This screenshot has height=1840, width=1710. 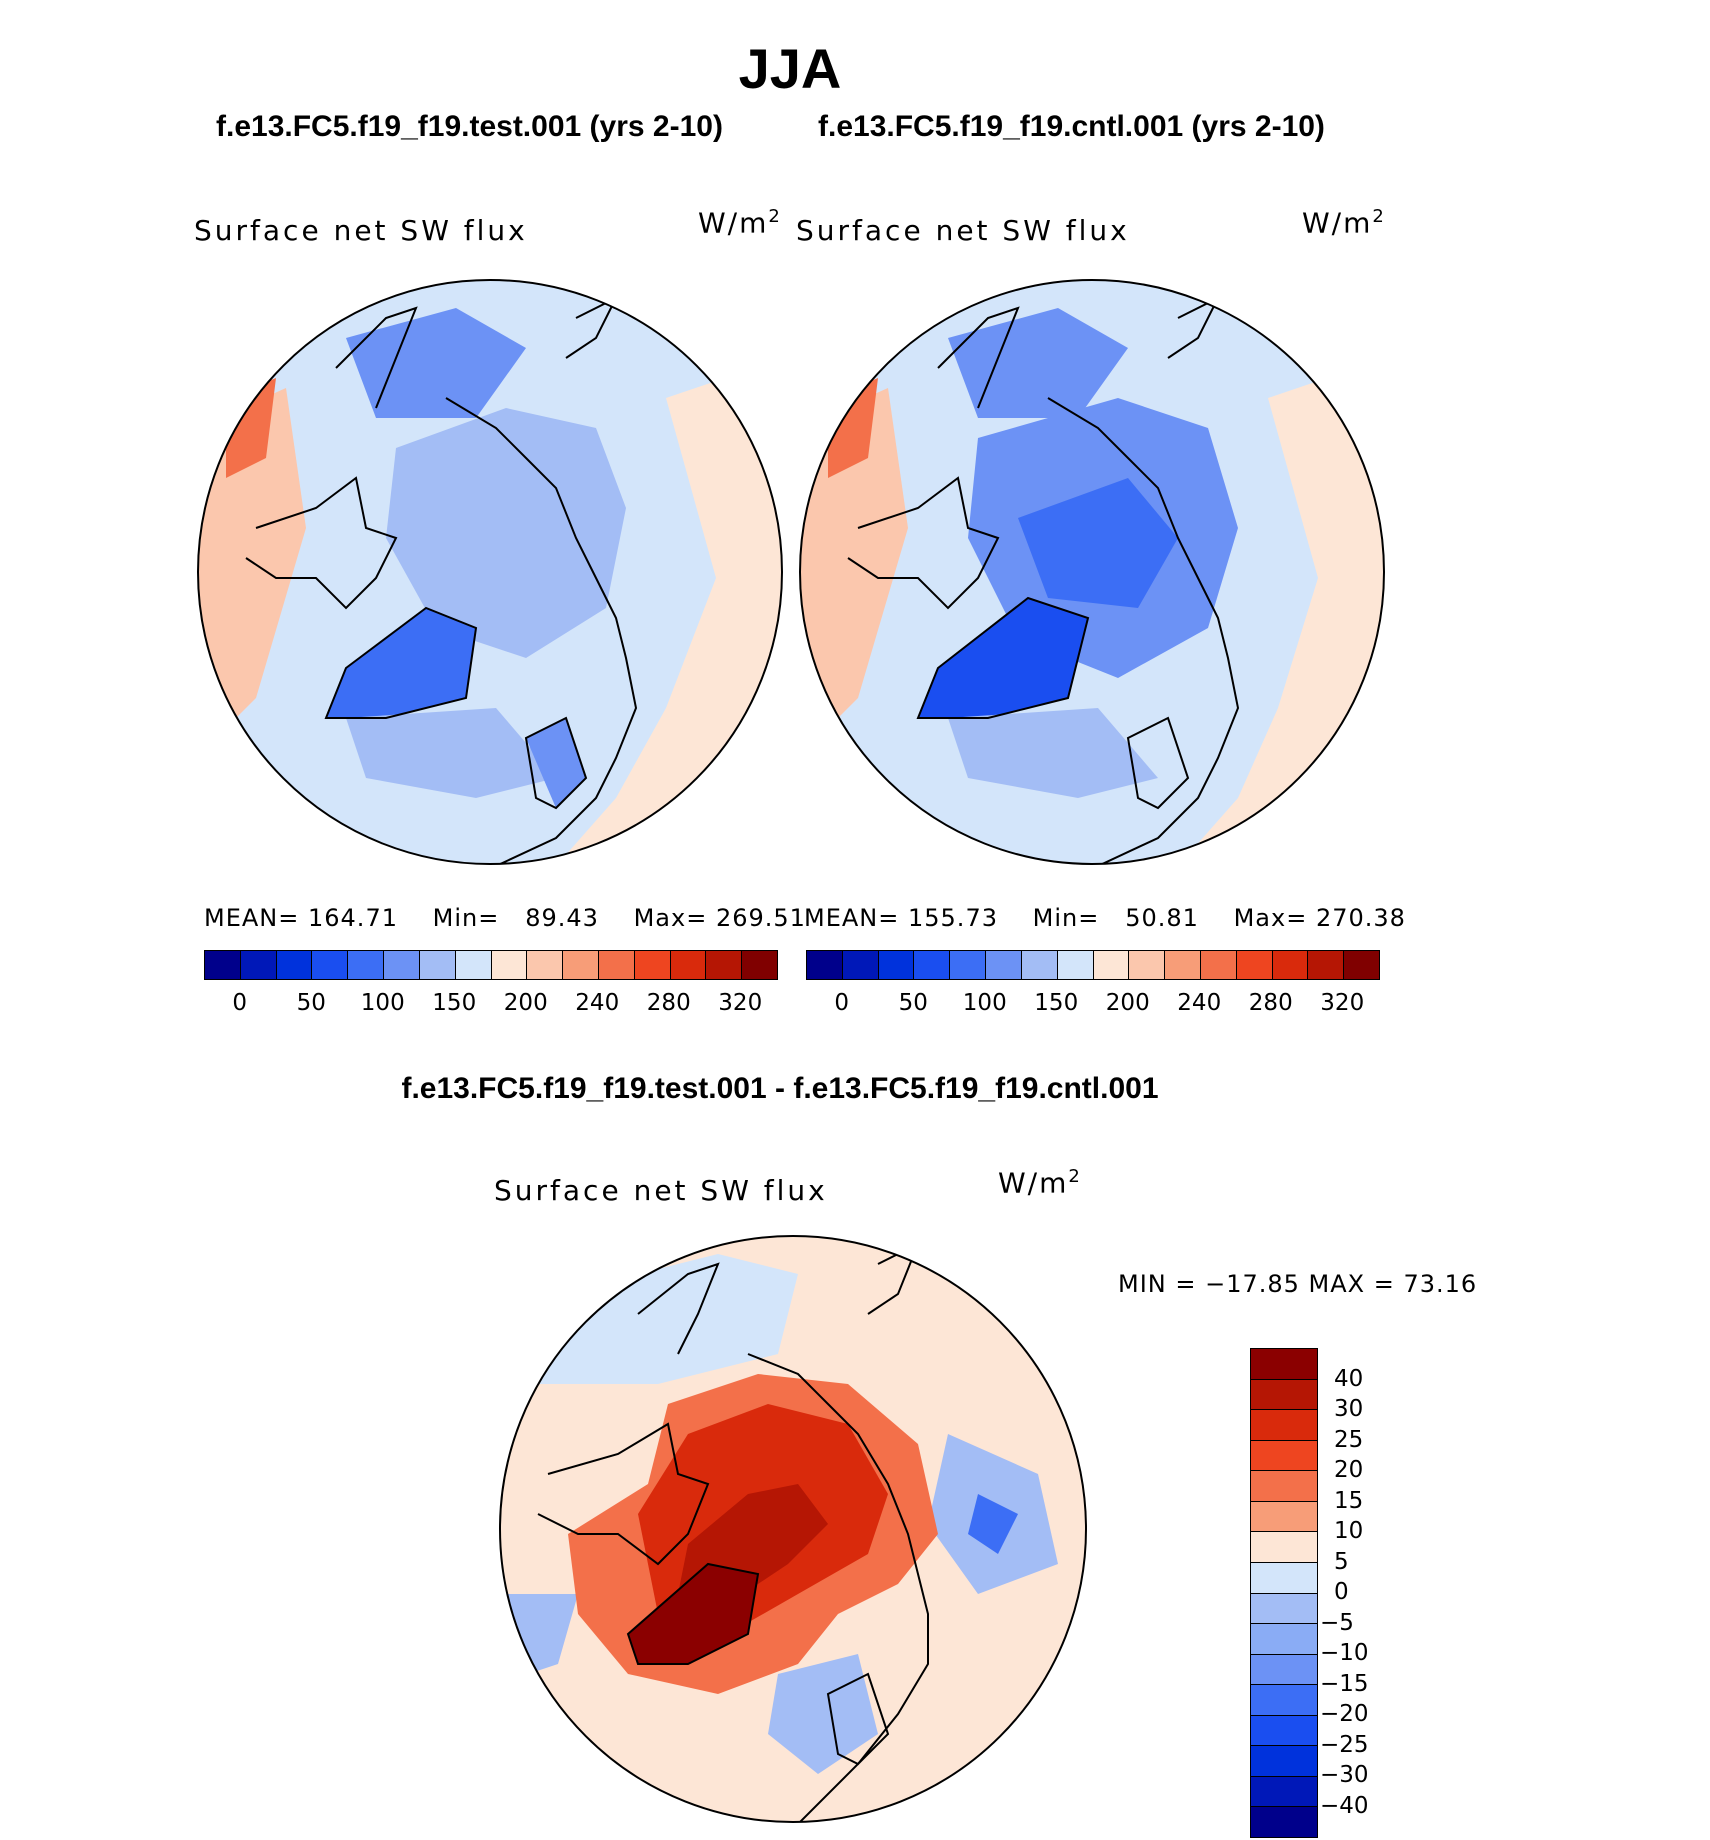 What do you see at coordinates (1162, 918) in the screenshot?
I see `cntl-min: 50.81` at bounding box center [1162, 918].